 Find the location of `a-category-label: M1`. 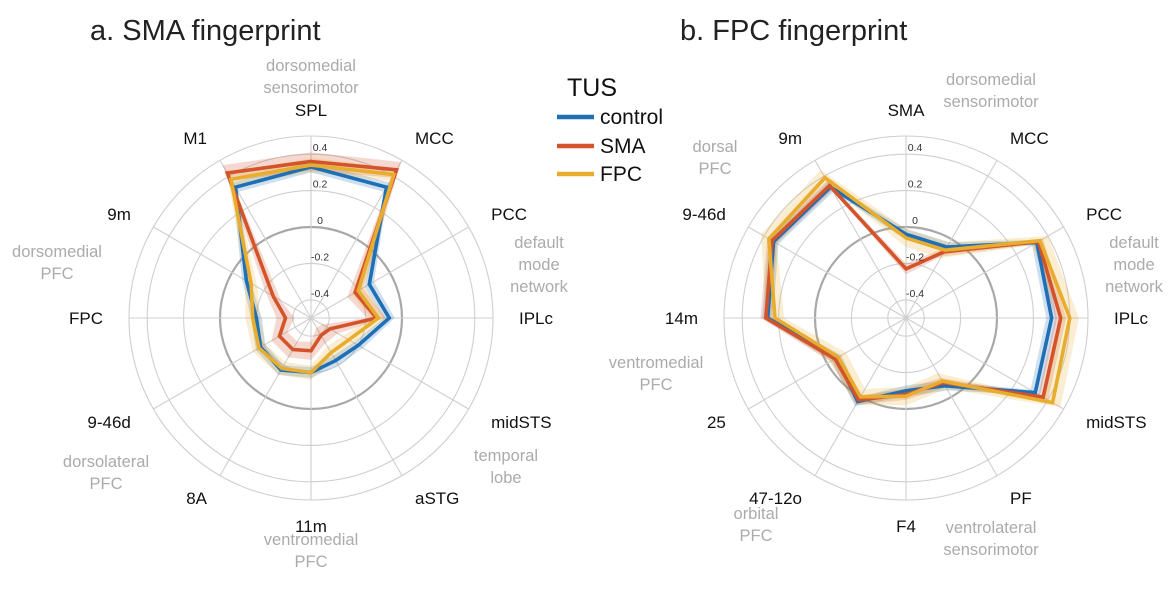

a-category-label: M1 is located at coordinates (195, 138).